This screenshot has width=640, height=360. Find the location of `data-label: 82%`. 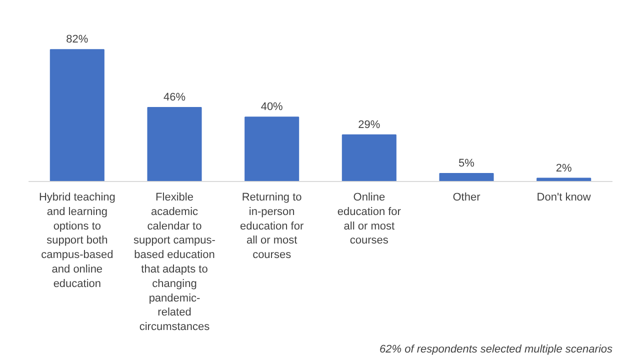

data-label: 82% is located at coordinates (77, 40).